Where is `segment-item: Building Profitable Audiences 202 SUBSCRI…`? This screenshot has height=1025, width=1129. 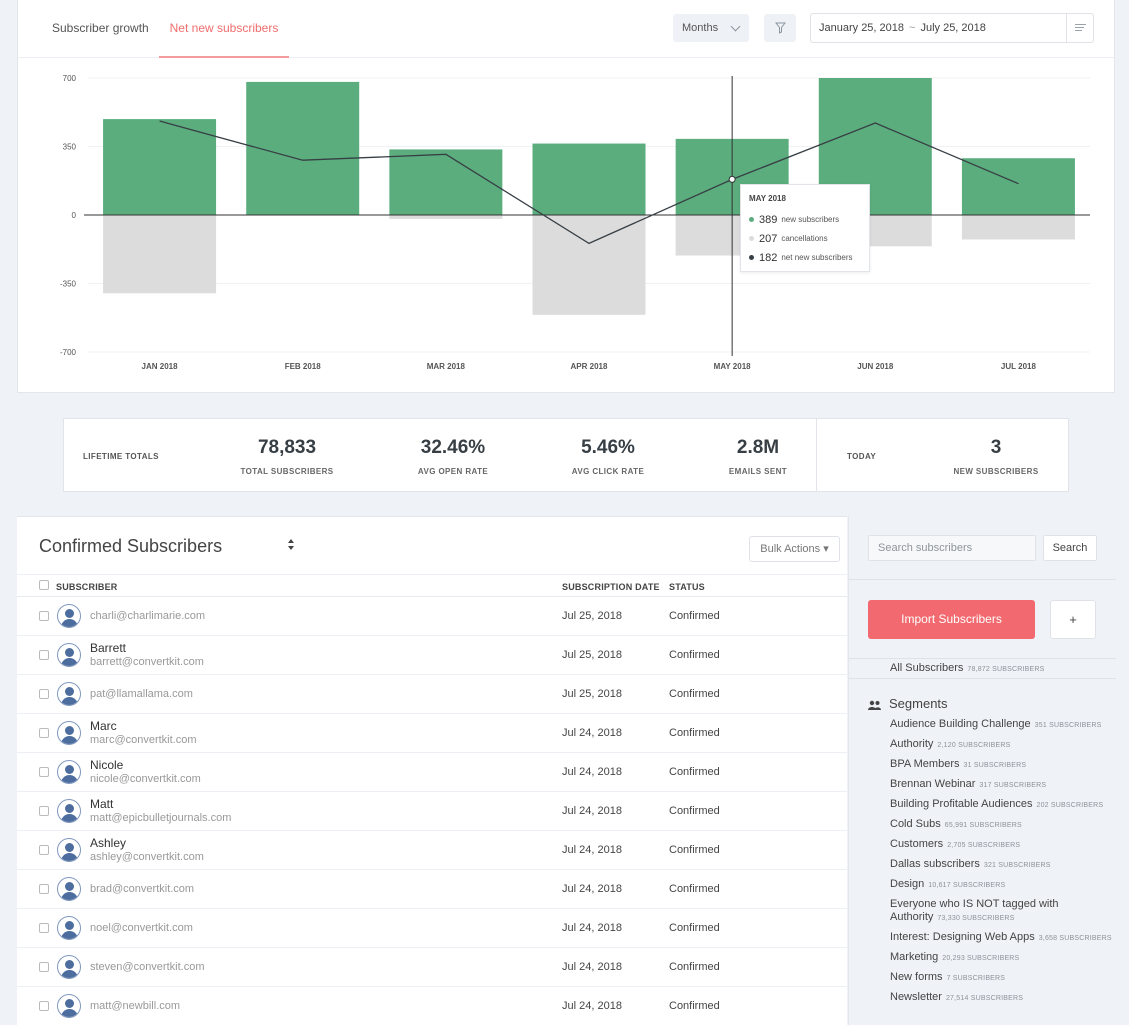
segment-item: Building Profitable Audiences 202 SUBSCRI… is located at coordinates (1001, 805).